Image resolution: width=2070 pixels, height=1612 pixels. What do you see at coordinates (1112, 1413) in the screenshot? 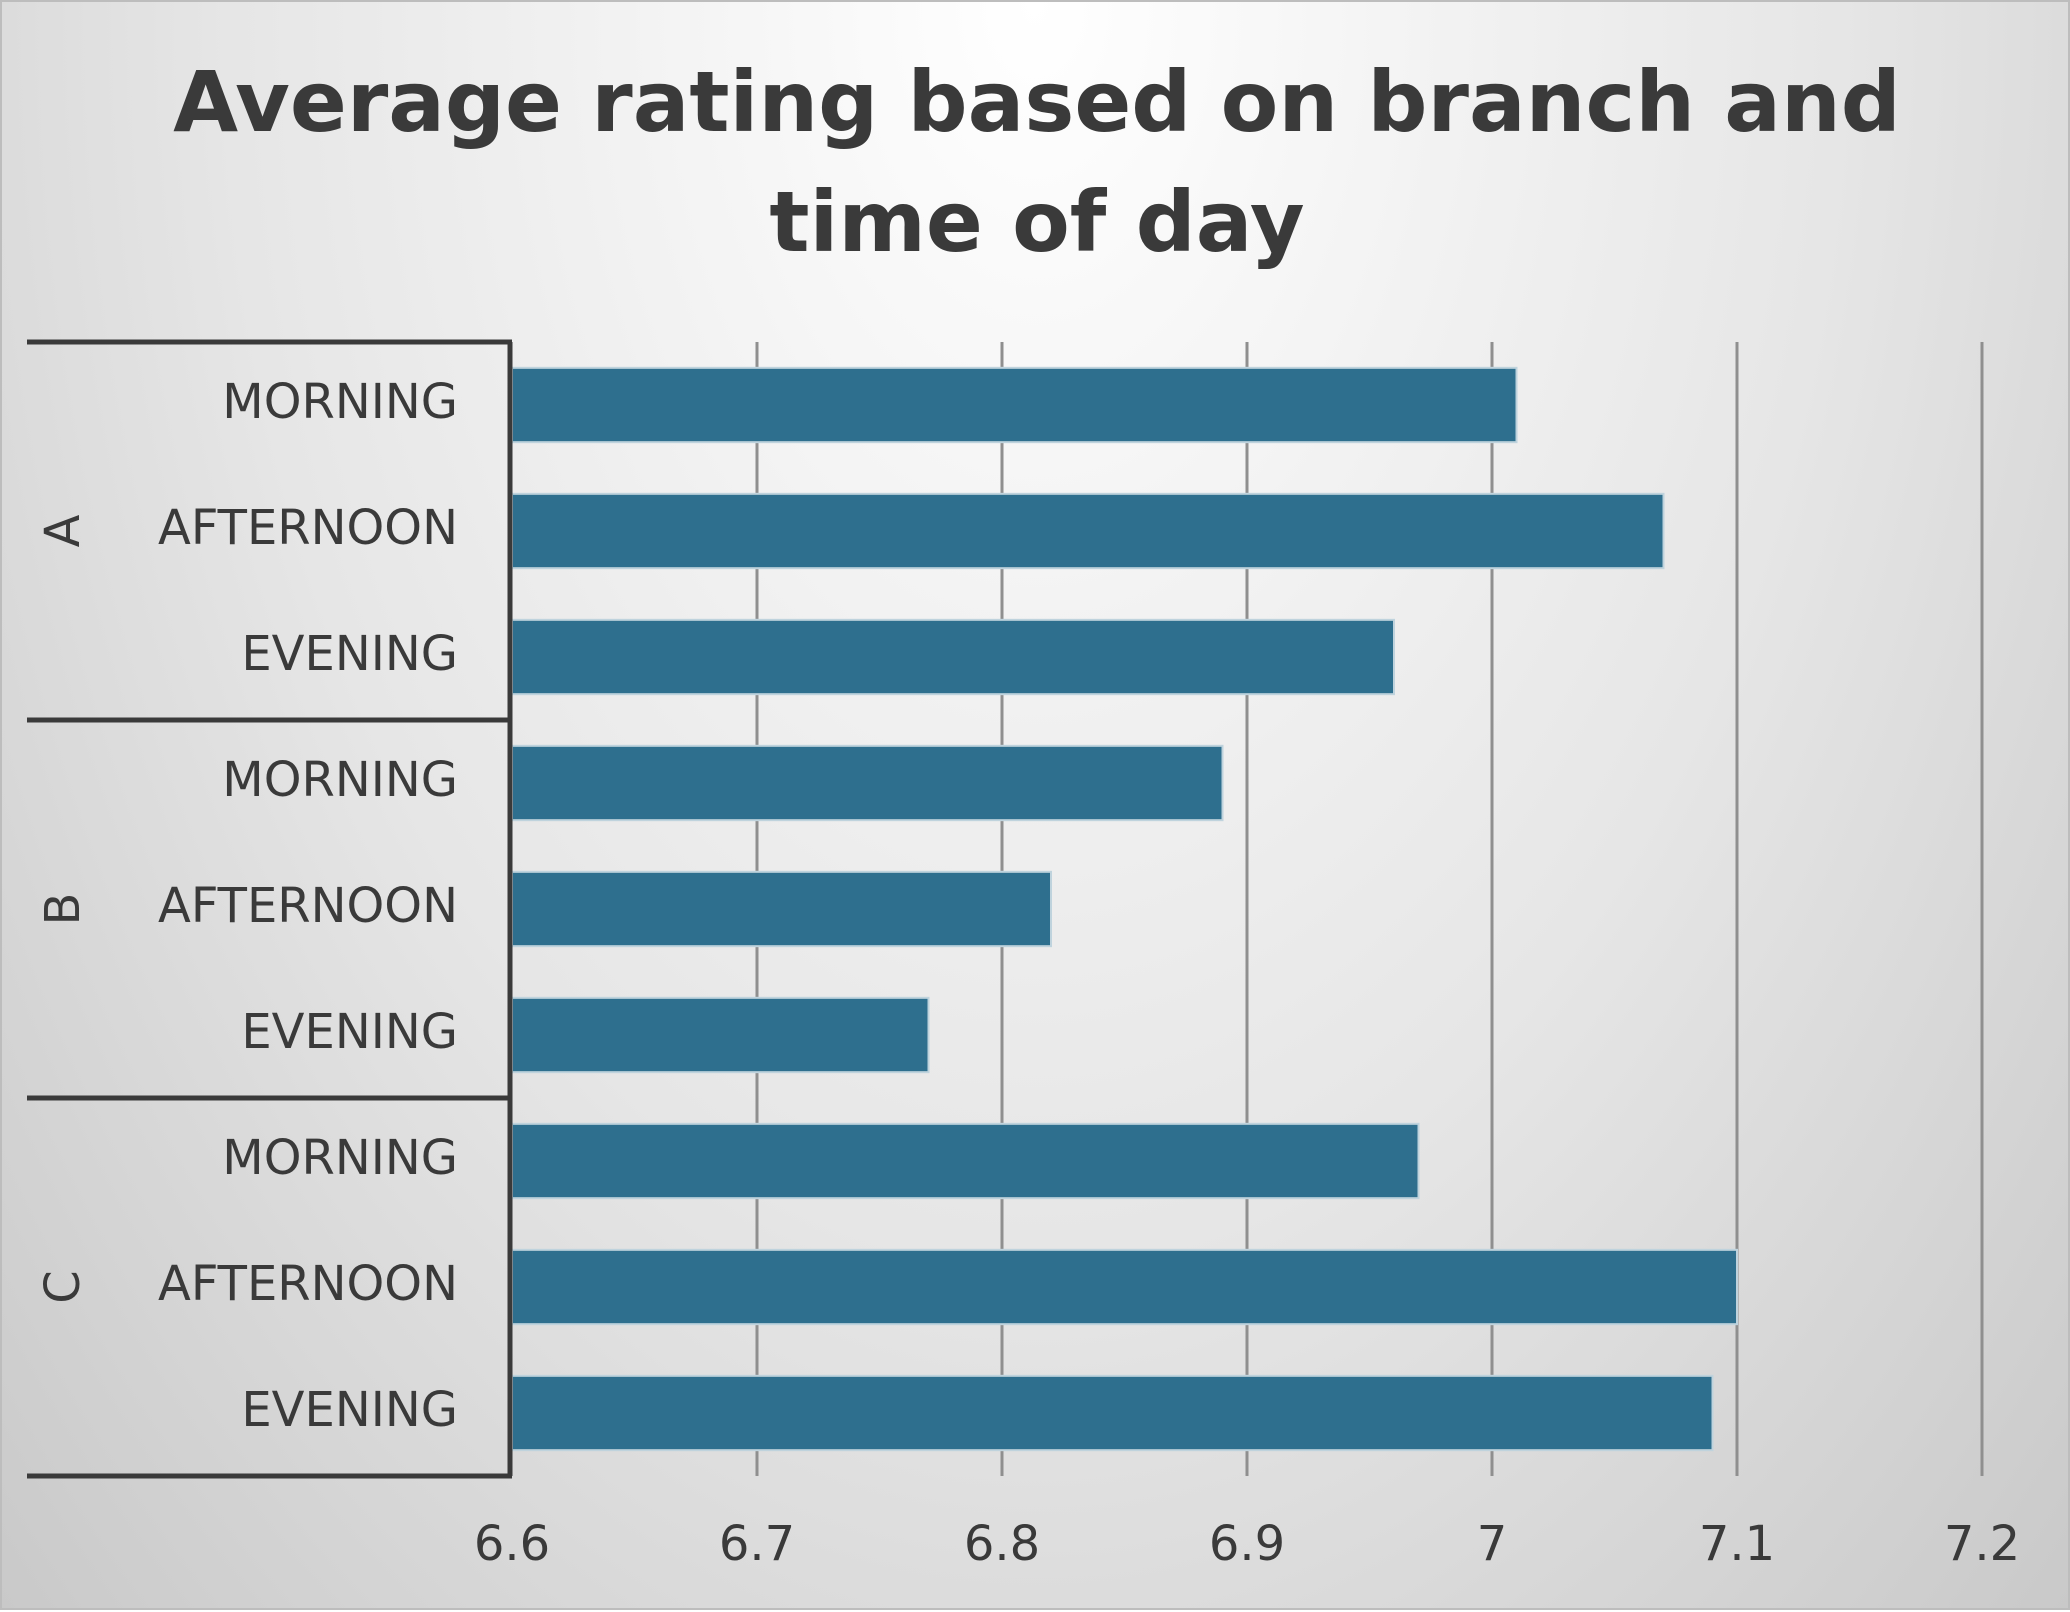
I see `bar-c-evening` at bounding box center [1112, 1413].